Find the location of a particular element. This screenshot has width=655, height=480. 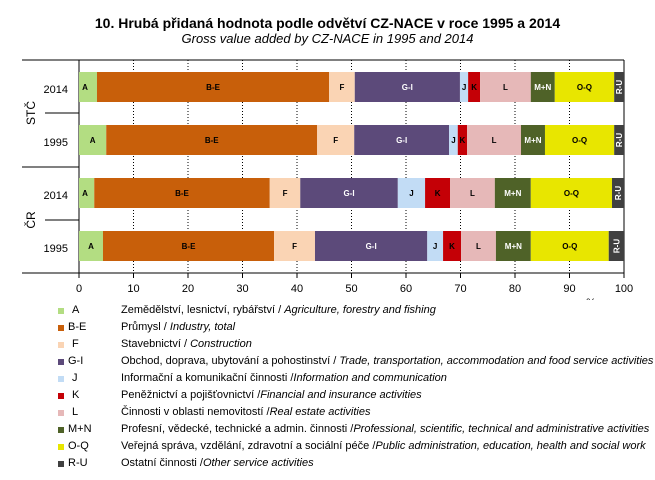

x-tick-label: 40 is located at coordinates (297, 289).